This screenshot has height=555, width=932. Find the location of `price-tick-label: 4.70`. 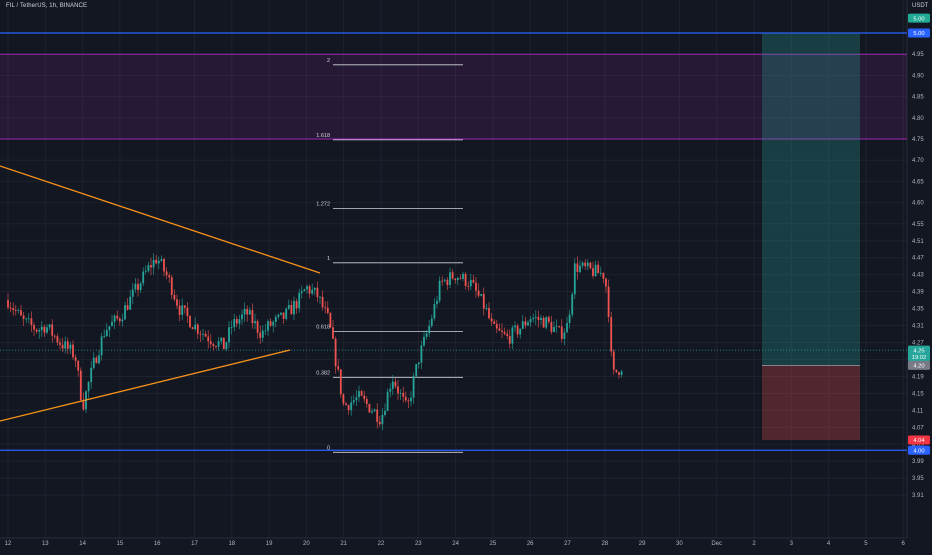

price-tick-label: 4.70 is located at coordinates (918, 161).